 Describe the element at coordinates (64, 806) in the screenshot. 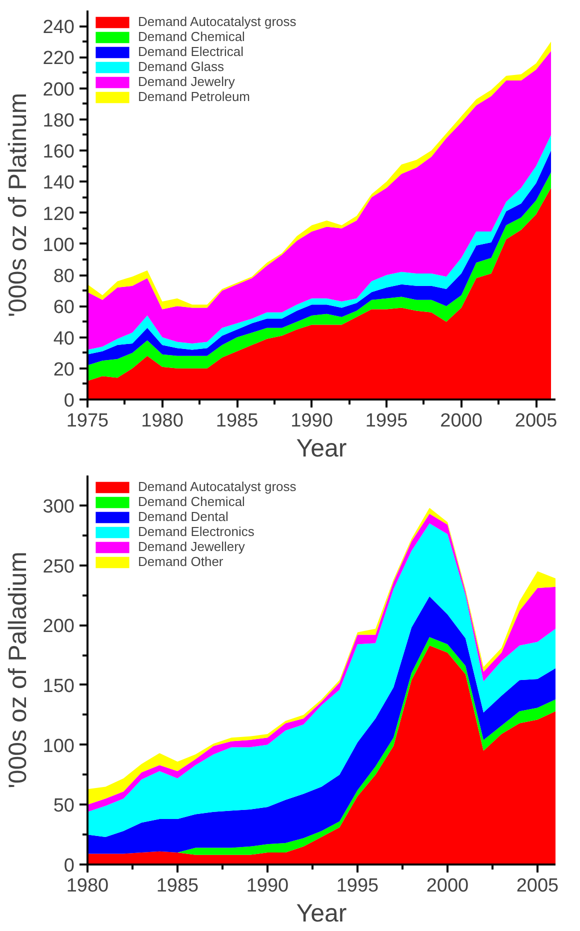

I see `y-tick-label: 50` at that location.